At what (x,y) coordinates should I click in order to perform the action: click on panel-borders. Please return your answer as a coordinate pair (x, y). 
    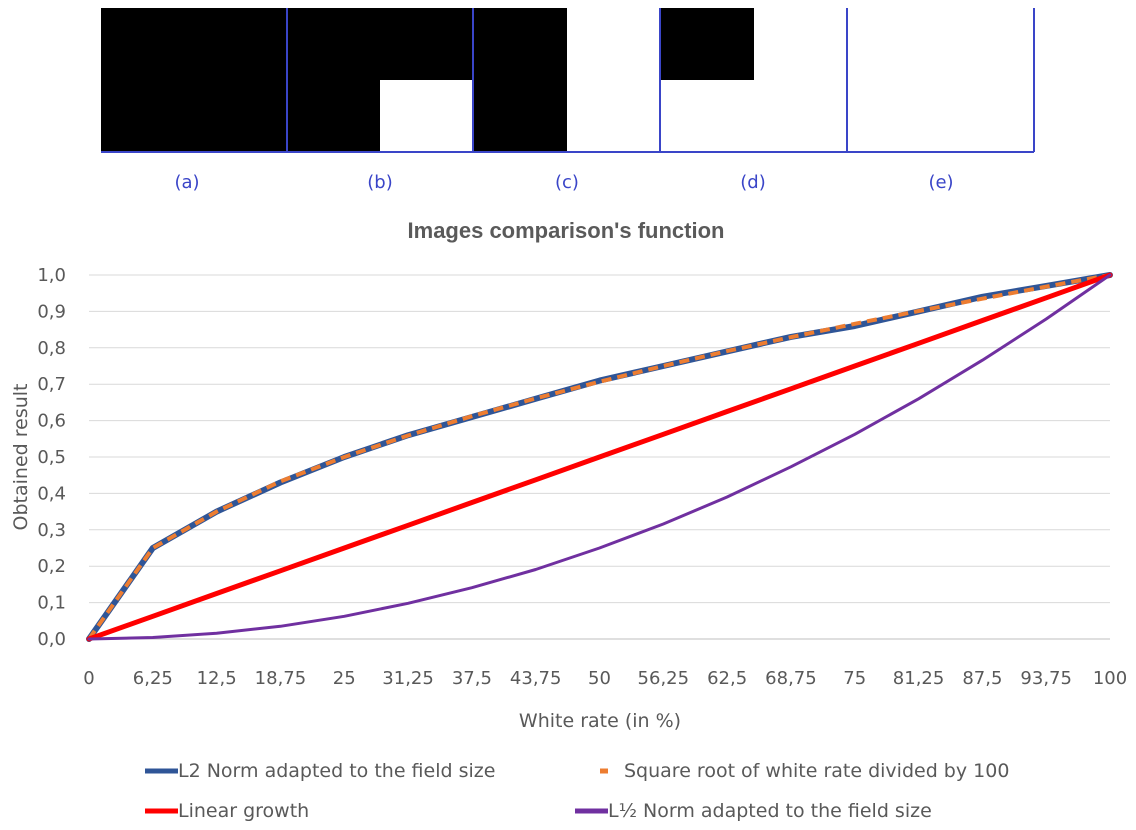
    Looking at the image, I should click on (568, 80).